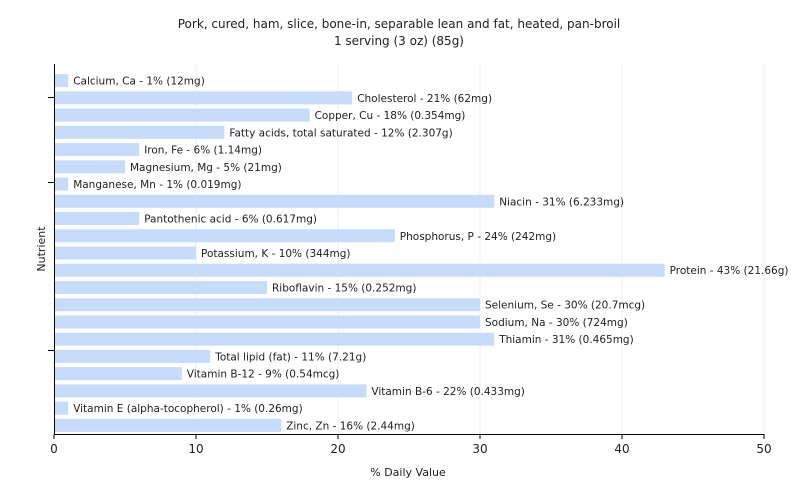 This screenshot has width=800, height=500. I want to click on bar-label: Vitamin B-12 - 9% (0.54mcg), so click(263, 375).